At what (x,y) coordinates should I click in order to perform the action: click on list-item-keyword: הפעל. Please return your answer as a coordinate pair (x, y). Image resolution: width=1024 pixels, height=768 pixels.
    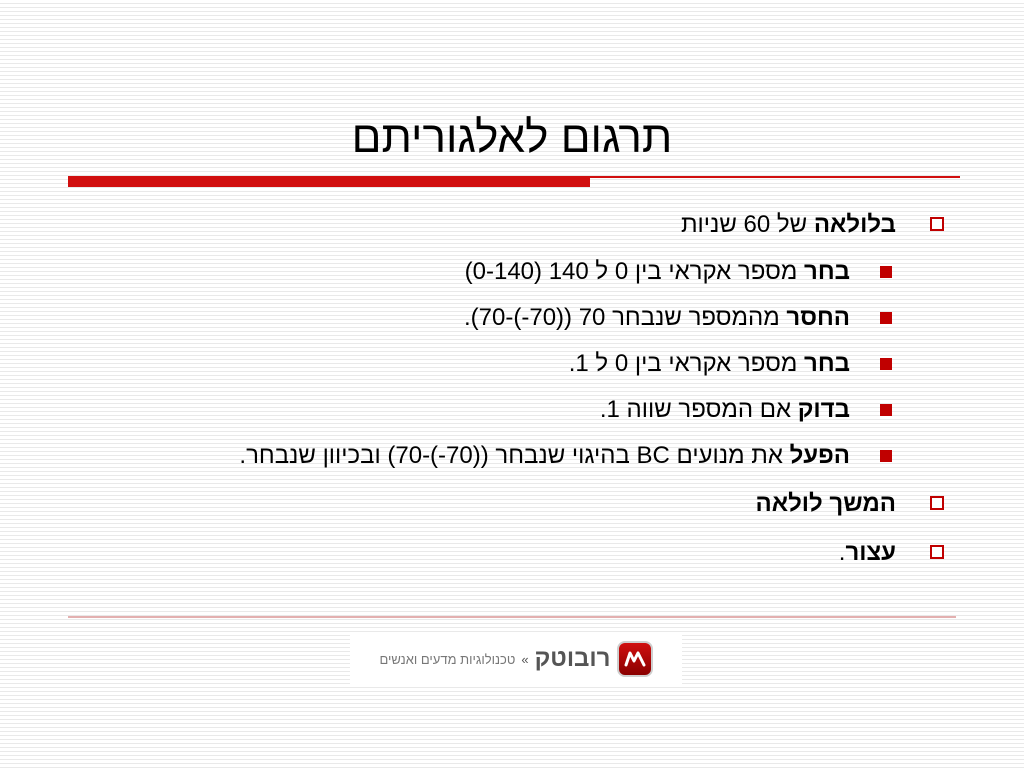
    Looking at the image, I should click on (819, 455).